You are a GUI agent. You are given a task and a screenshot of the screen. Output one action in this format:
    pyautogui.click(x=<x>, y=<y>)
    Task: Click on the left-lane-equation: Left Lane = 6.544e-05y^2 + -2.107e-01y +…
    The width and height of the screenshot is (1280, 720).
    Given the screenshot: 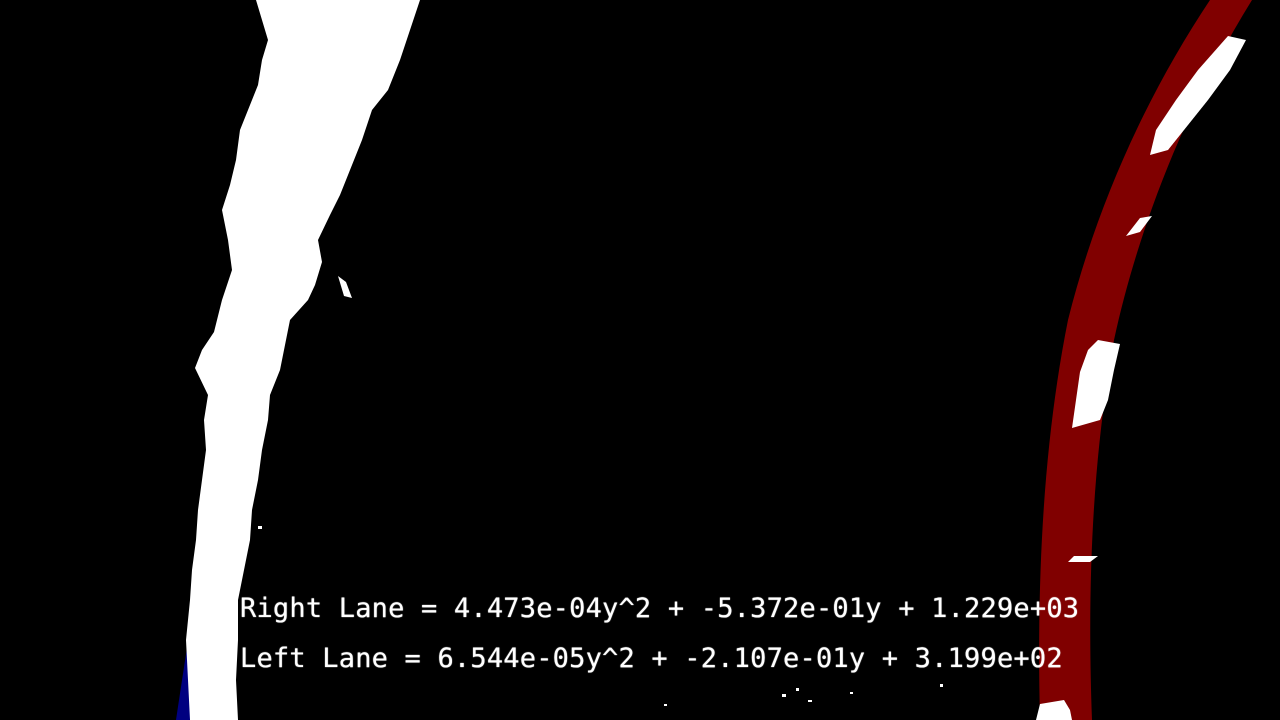 What is the action you would take?
    pyautogui.click(x=651, y=658)
    